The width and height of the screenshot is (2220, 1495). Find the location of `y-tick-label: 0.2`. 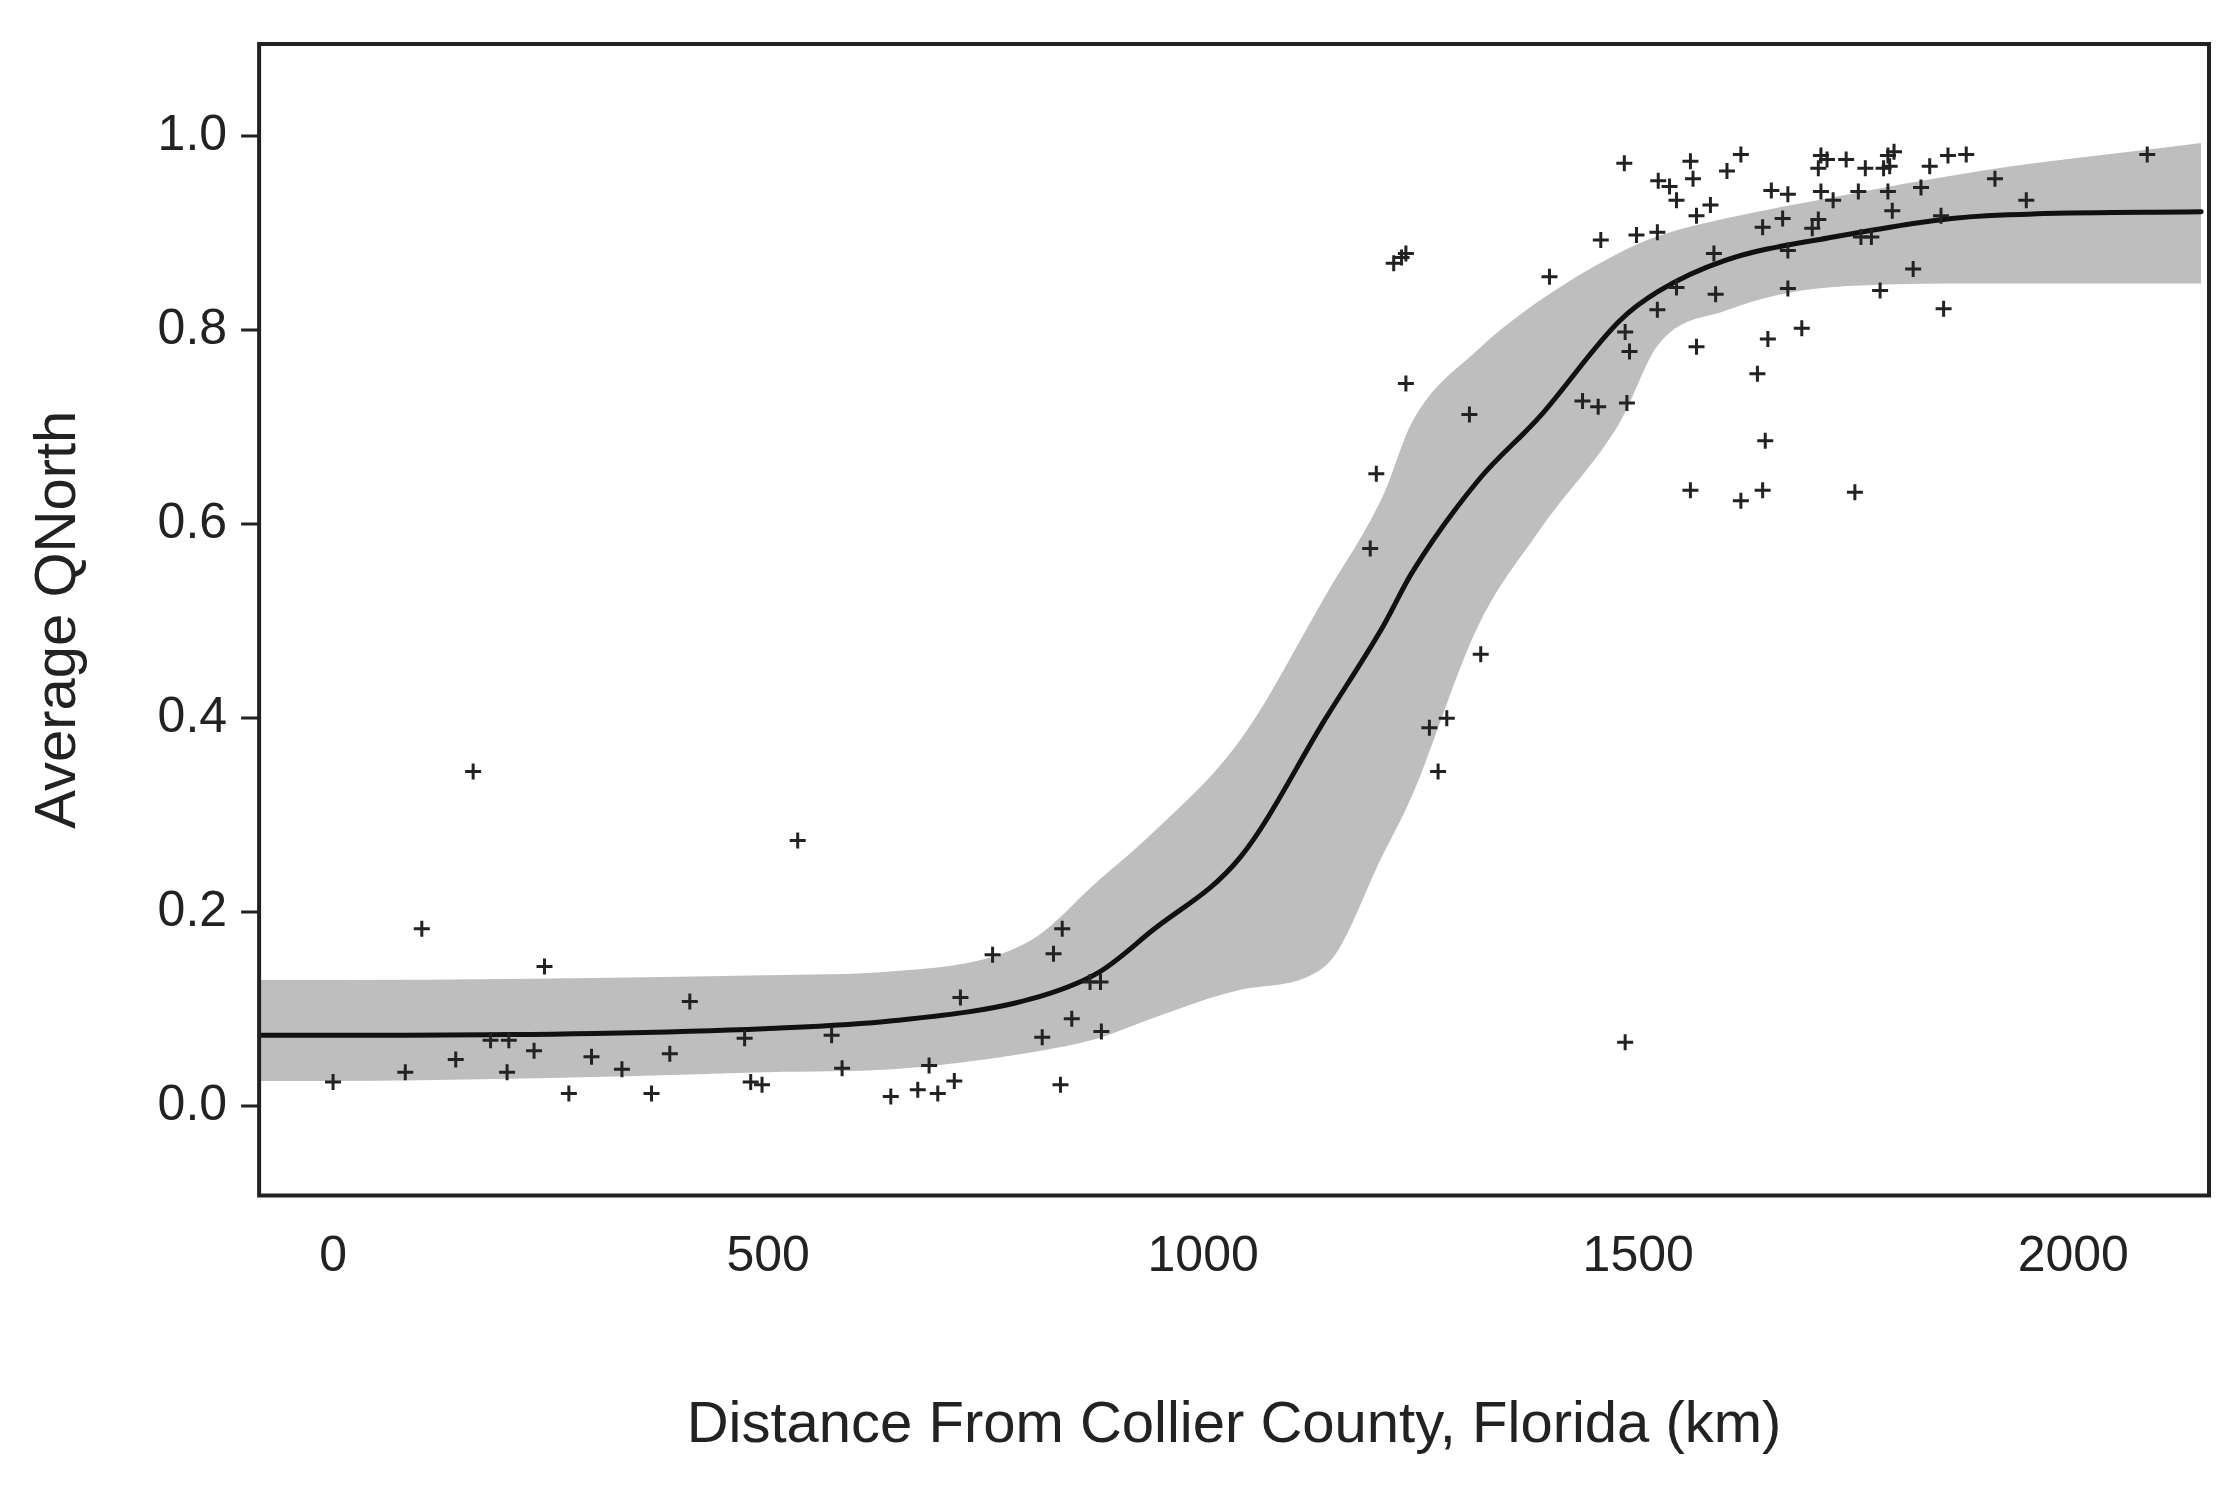

y-tick-label: 0.2 is located at coordinates (192, 908).